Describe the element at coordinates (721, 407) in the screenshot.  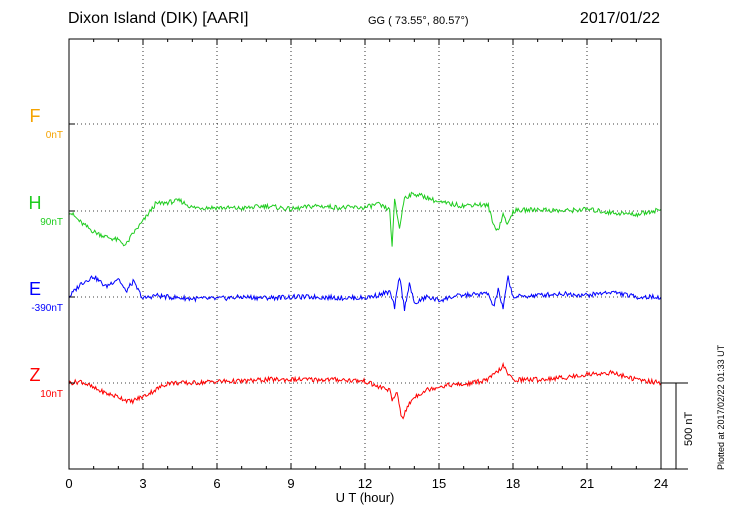
I see `plotted-timestamp: Plotted at 2017/02/22 01:33 UT` at that location.